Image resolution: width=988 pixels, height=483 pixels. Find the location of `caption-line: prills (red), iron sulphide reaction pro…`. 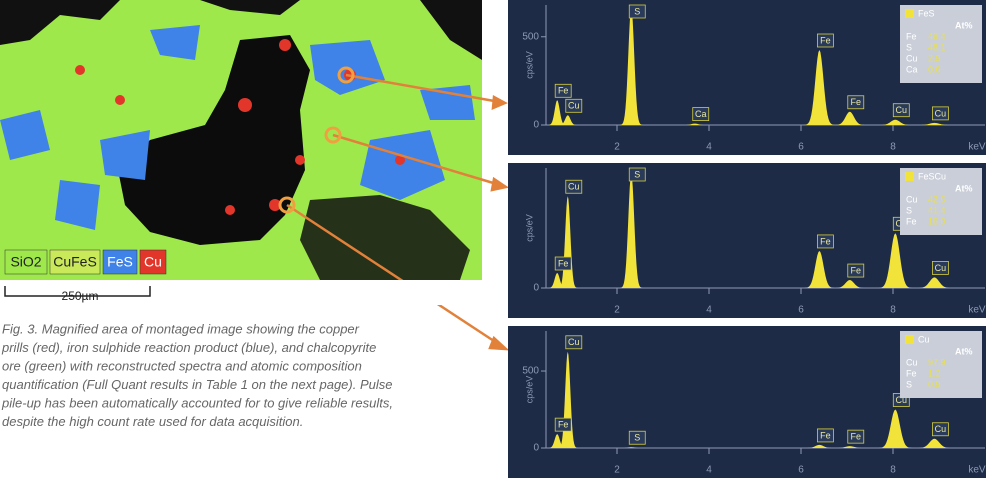

caption-line: prills (red), iron sulphide reaction pro… is located at coordinates (188, 347).